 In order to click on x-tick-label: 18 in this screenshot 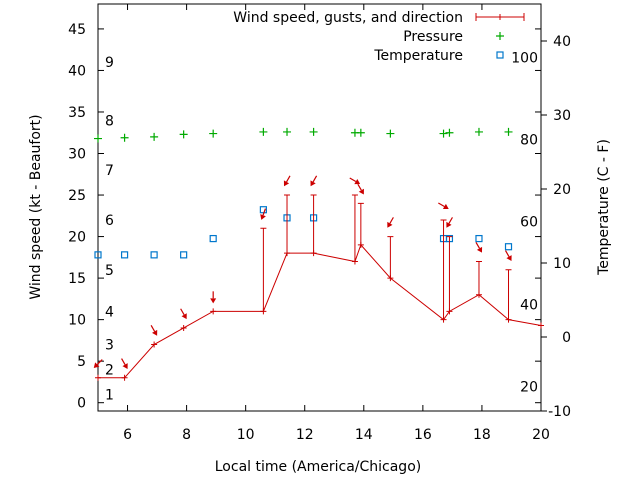, I will do `click(482, 435)`.